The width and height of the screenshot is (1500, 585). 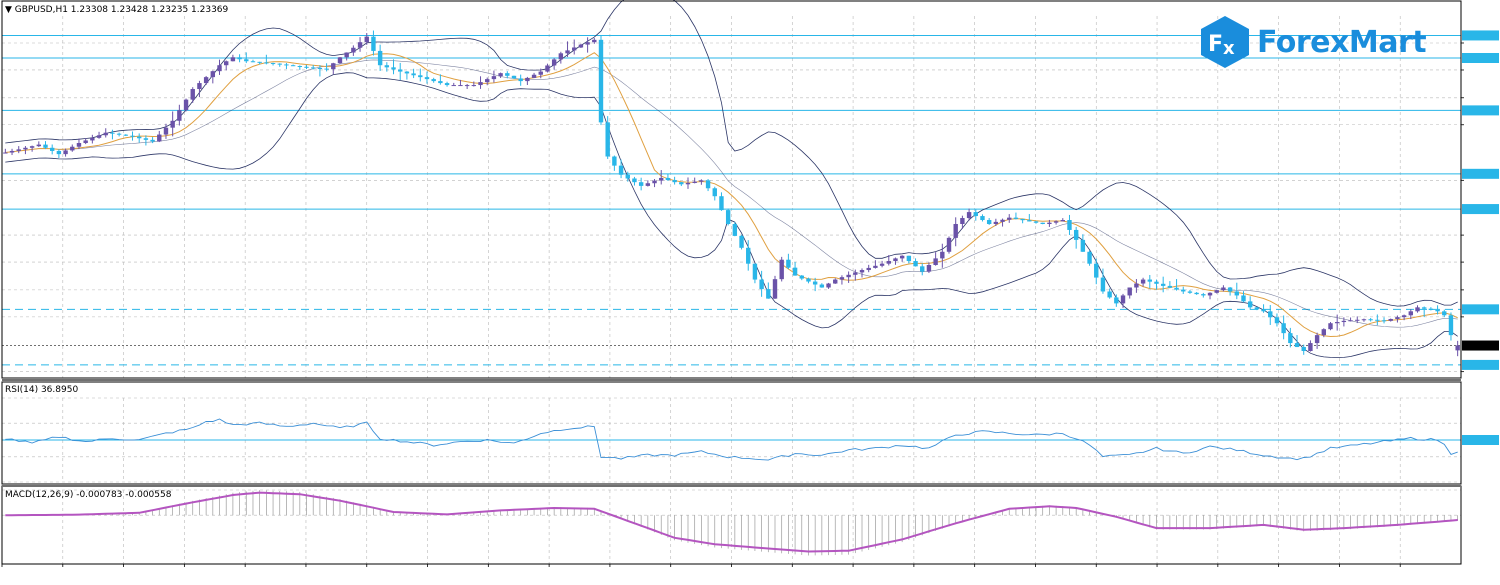 What do you see at coordinates (1215, 44) in the screenshot?
I see `svg-text: F` at bounding box center [1215, 44].